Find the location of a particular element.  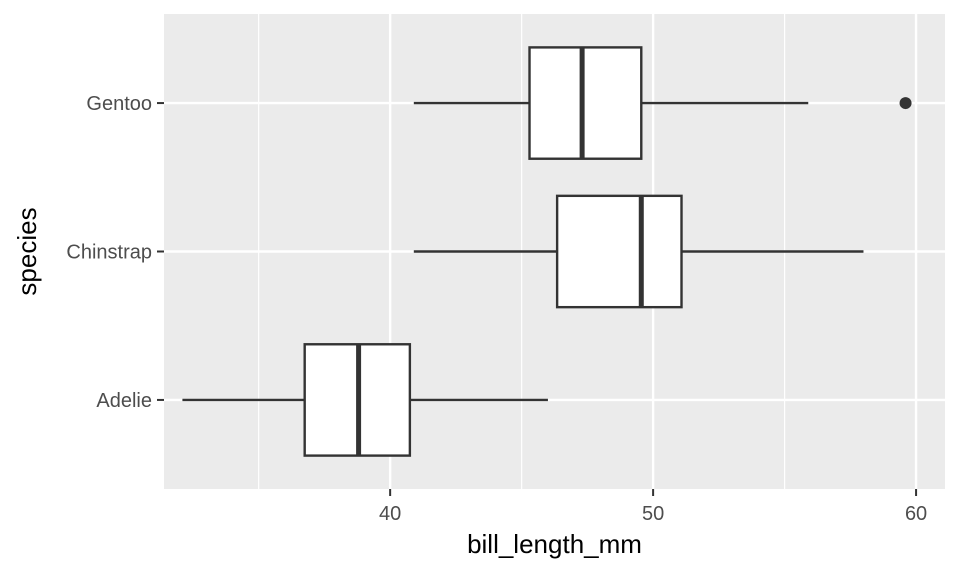

y-axis-title: species is located at coordinates (27, 251).